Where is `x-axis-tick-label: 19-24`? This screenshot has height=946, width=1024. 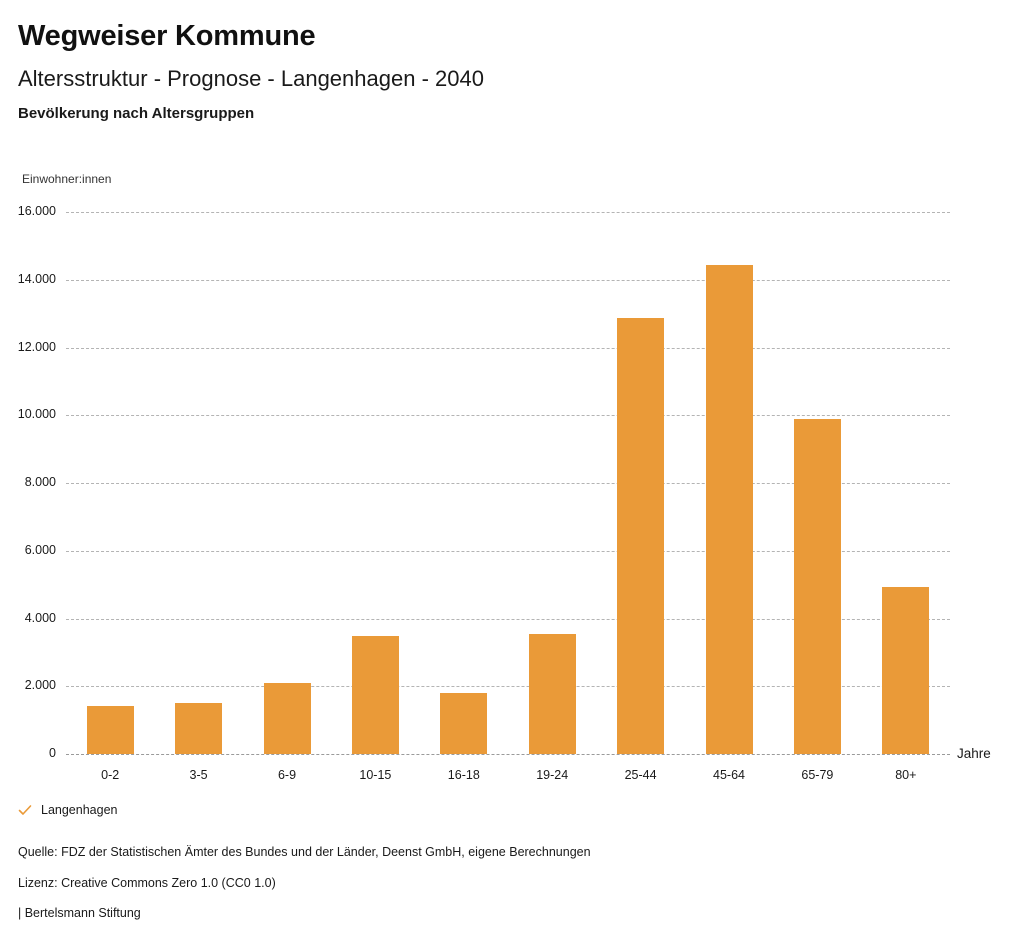 x-axis-tick-label: 19-24 is located at coordinates (552, 775).